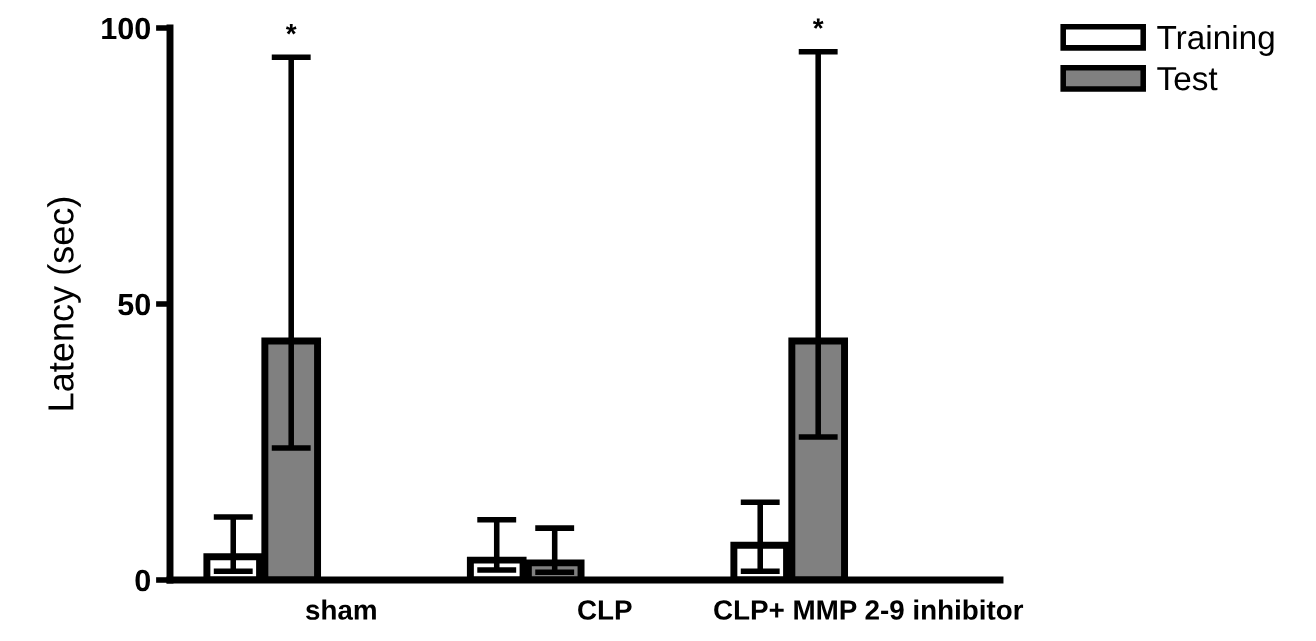  I want to click on x-tick-label: CLP+ MMP 2-9 inhibitor, so click(869, 609).